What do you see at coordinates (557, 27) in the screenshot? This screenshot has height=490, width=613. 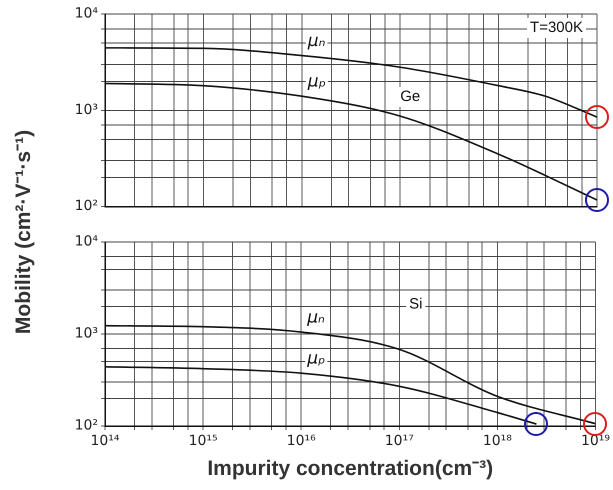 I see `annotation: T=300K` at bounding box center [557, 27].